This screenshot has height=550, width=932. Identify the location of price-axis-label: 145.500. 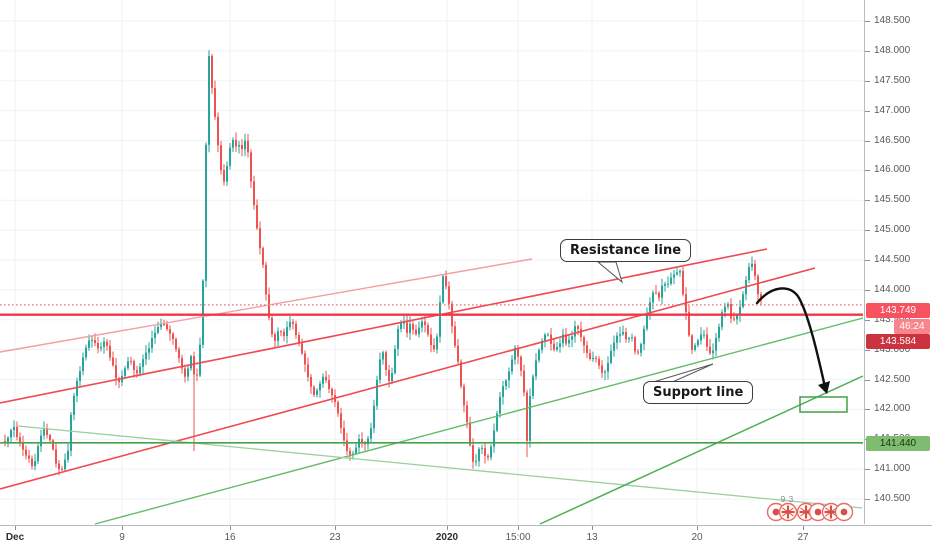
(892, 200).